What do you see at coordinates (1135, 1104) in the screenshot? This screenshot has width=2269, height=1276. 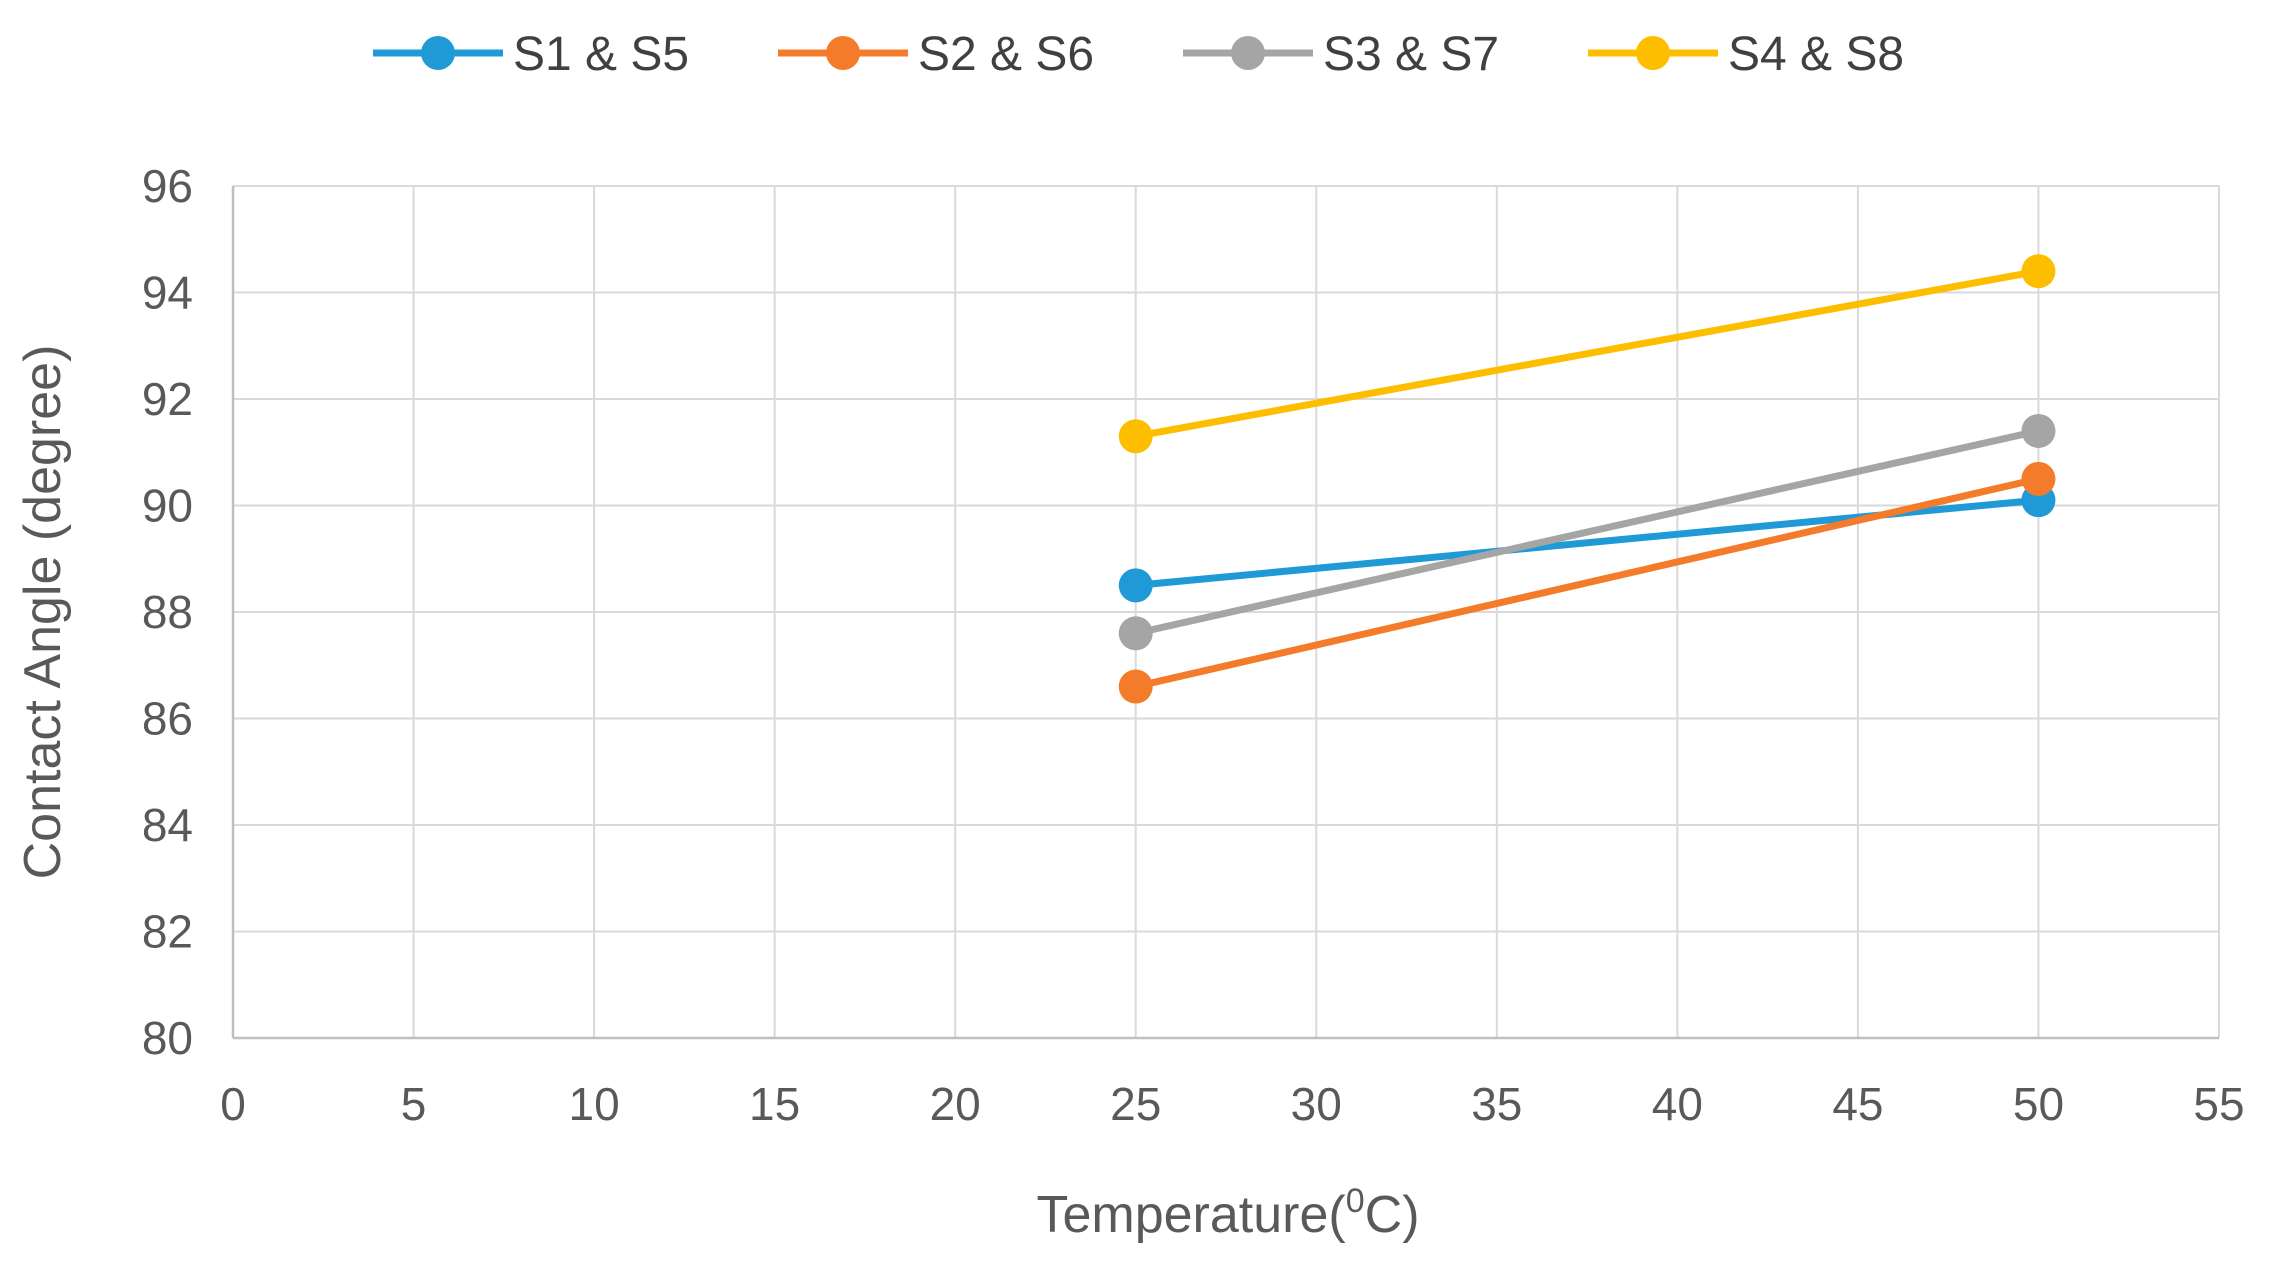 I see `x-tick-label: 25` at bounding box center [1135, 1104].